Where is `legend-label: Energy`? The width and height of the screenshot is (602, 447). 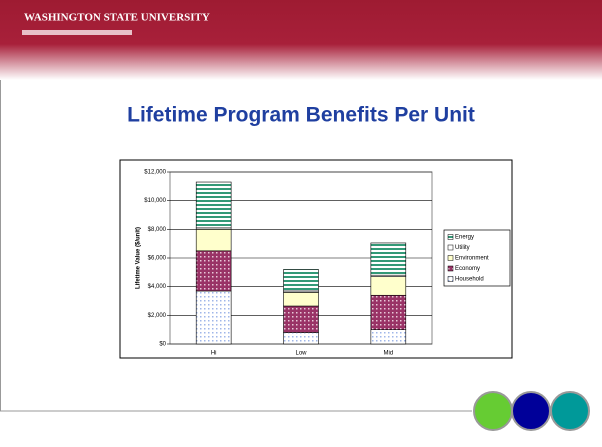 legend-label: Energy is located at coordinates (464, 238).